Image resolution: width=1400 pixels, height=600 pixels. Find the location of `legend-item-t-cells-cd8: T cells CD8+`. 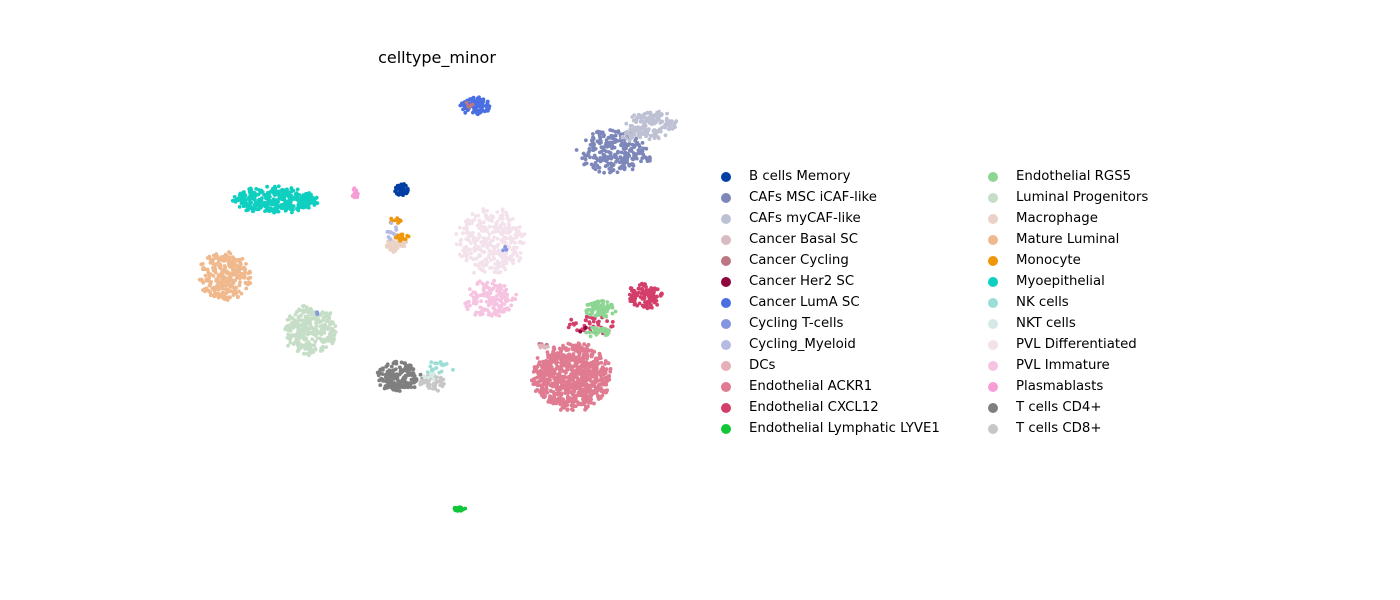

legend-item-t-cells-cd8: T cells CD8+ is located at coordinates (1043, 428).